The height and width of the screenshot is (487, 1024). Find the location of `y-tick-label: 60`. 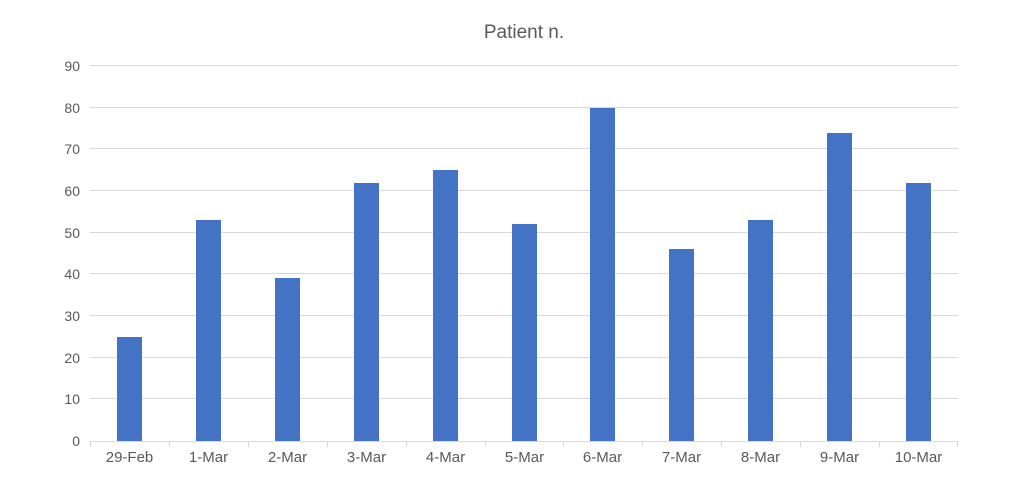

y-tick-label: 60 is located at coordinates (72, 191).